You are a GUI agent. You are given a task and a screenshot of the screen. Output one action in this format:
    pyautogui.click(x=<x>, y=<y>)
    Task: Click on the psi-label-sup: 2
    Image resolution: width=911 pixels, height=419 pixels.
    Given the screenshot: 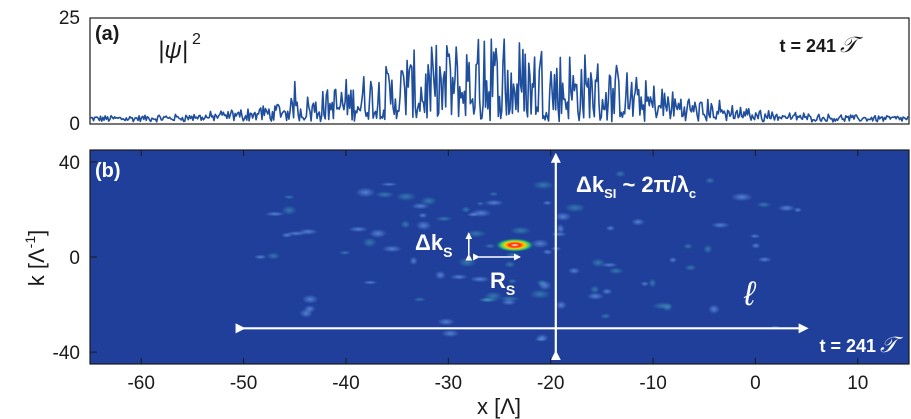 What is the action you would take?
    pyautogui.click(x=196, y=39)
    